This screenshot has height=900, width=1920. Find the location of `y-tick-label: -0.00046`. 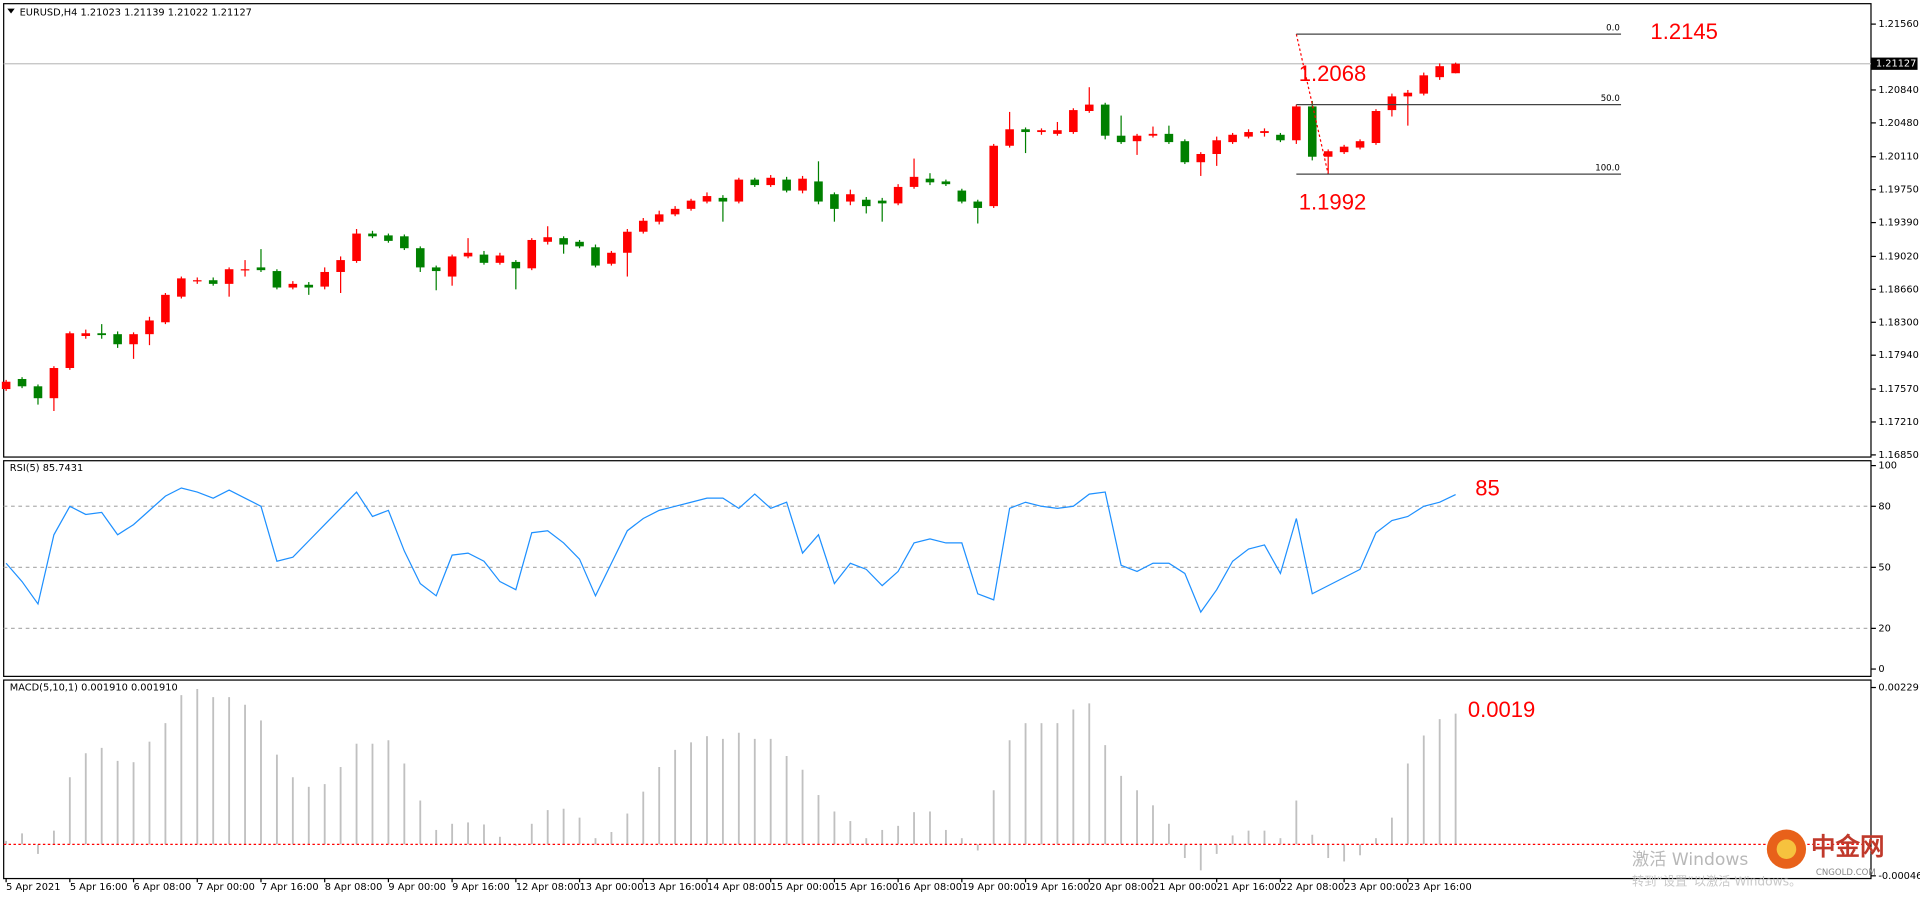

y-tick-label: -0.00046 is located at coordinates (1899, 876).